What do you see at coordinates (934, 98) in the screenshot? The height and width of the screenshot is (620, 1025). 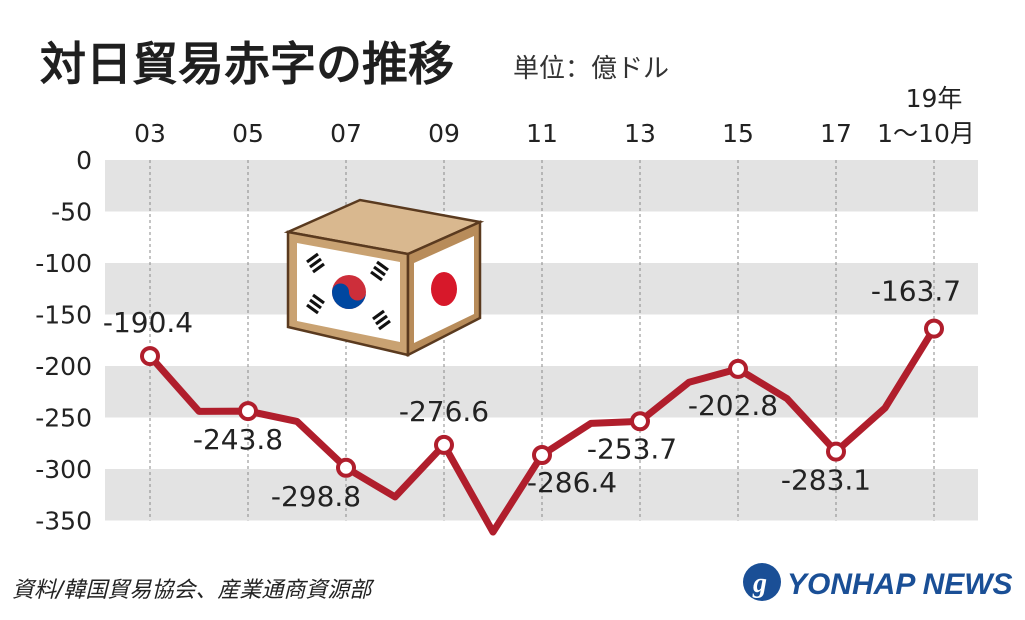 I see `x-tick-label: 19年` at bounding box center [934, 98].